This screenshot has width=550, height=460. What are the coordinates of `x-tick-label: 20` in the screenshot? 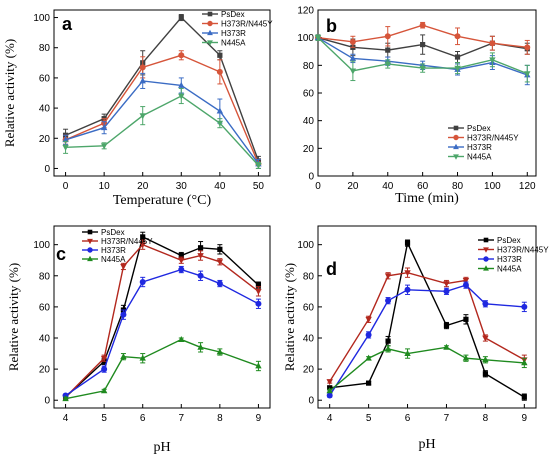 It's located at (143, 186).